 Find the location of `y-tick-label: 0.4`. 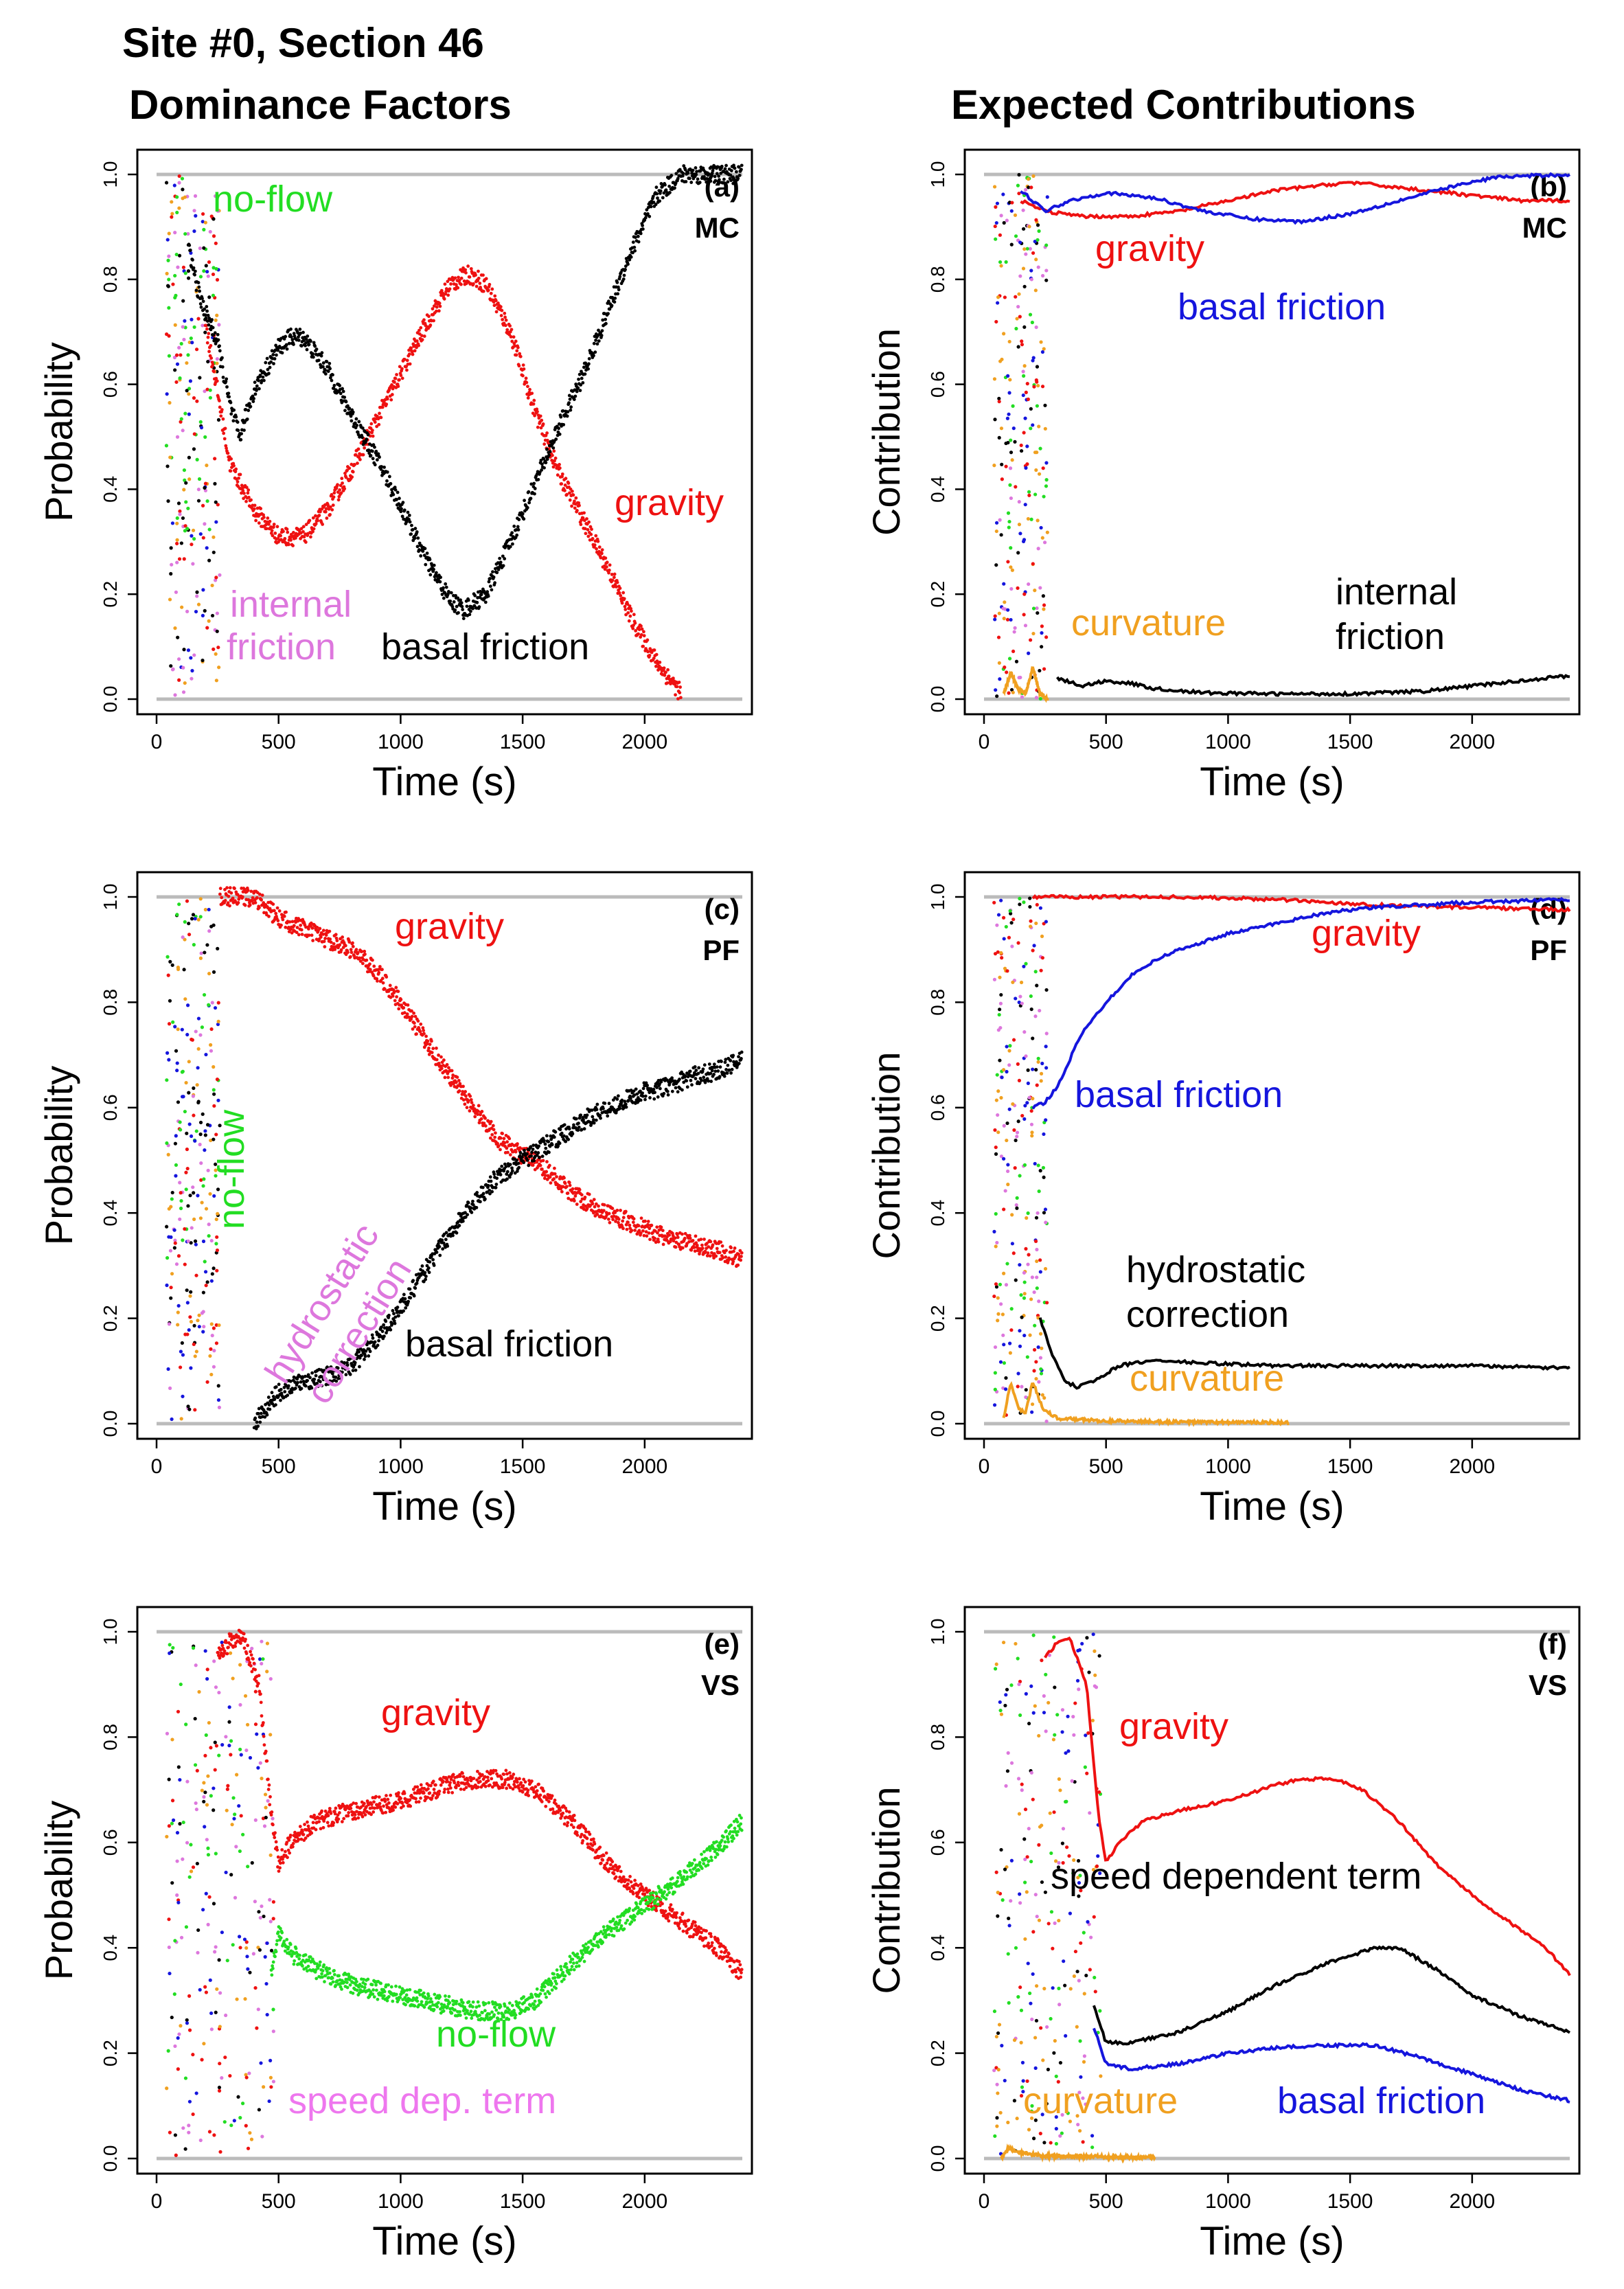

y-tick-label: 0.4 is located at coordinates (110, 1213).